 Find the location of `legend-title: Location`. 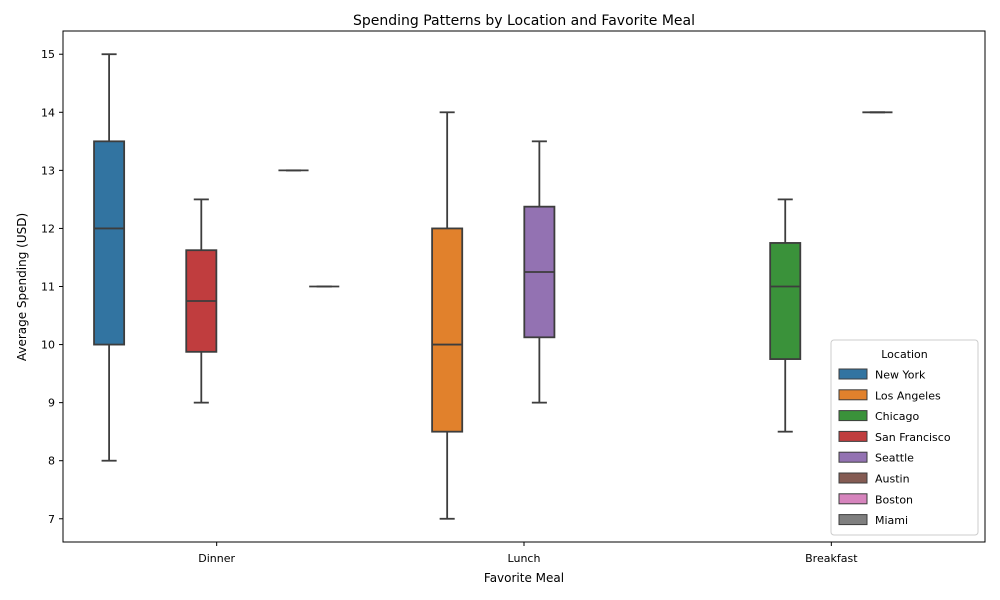

legend-title: Location is located at coordinates (904, 354).